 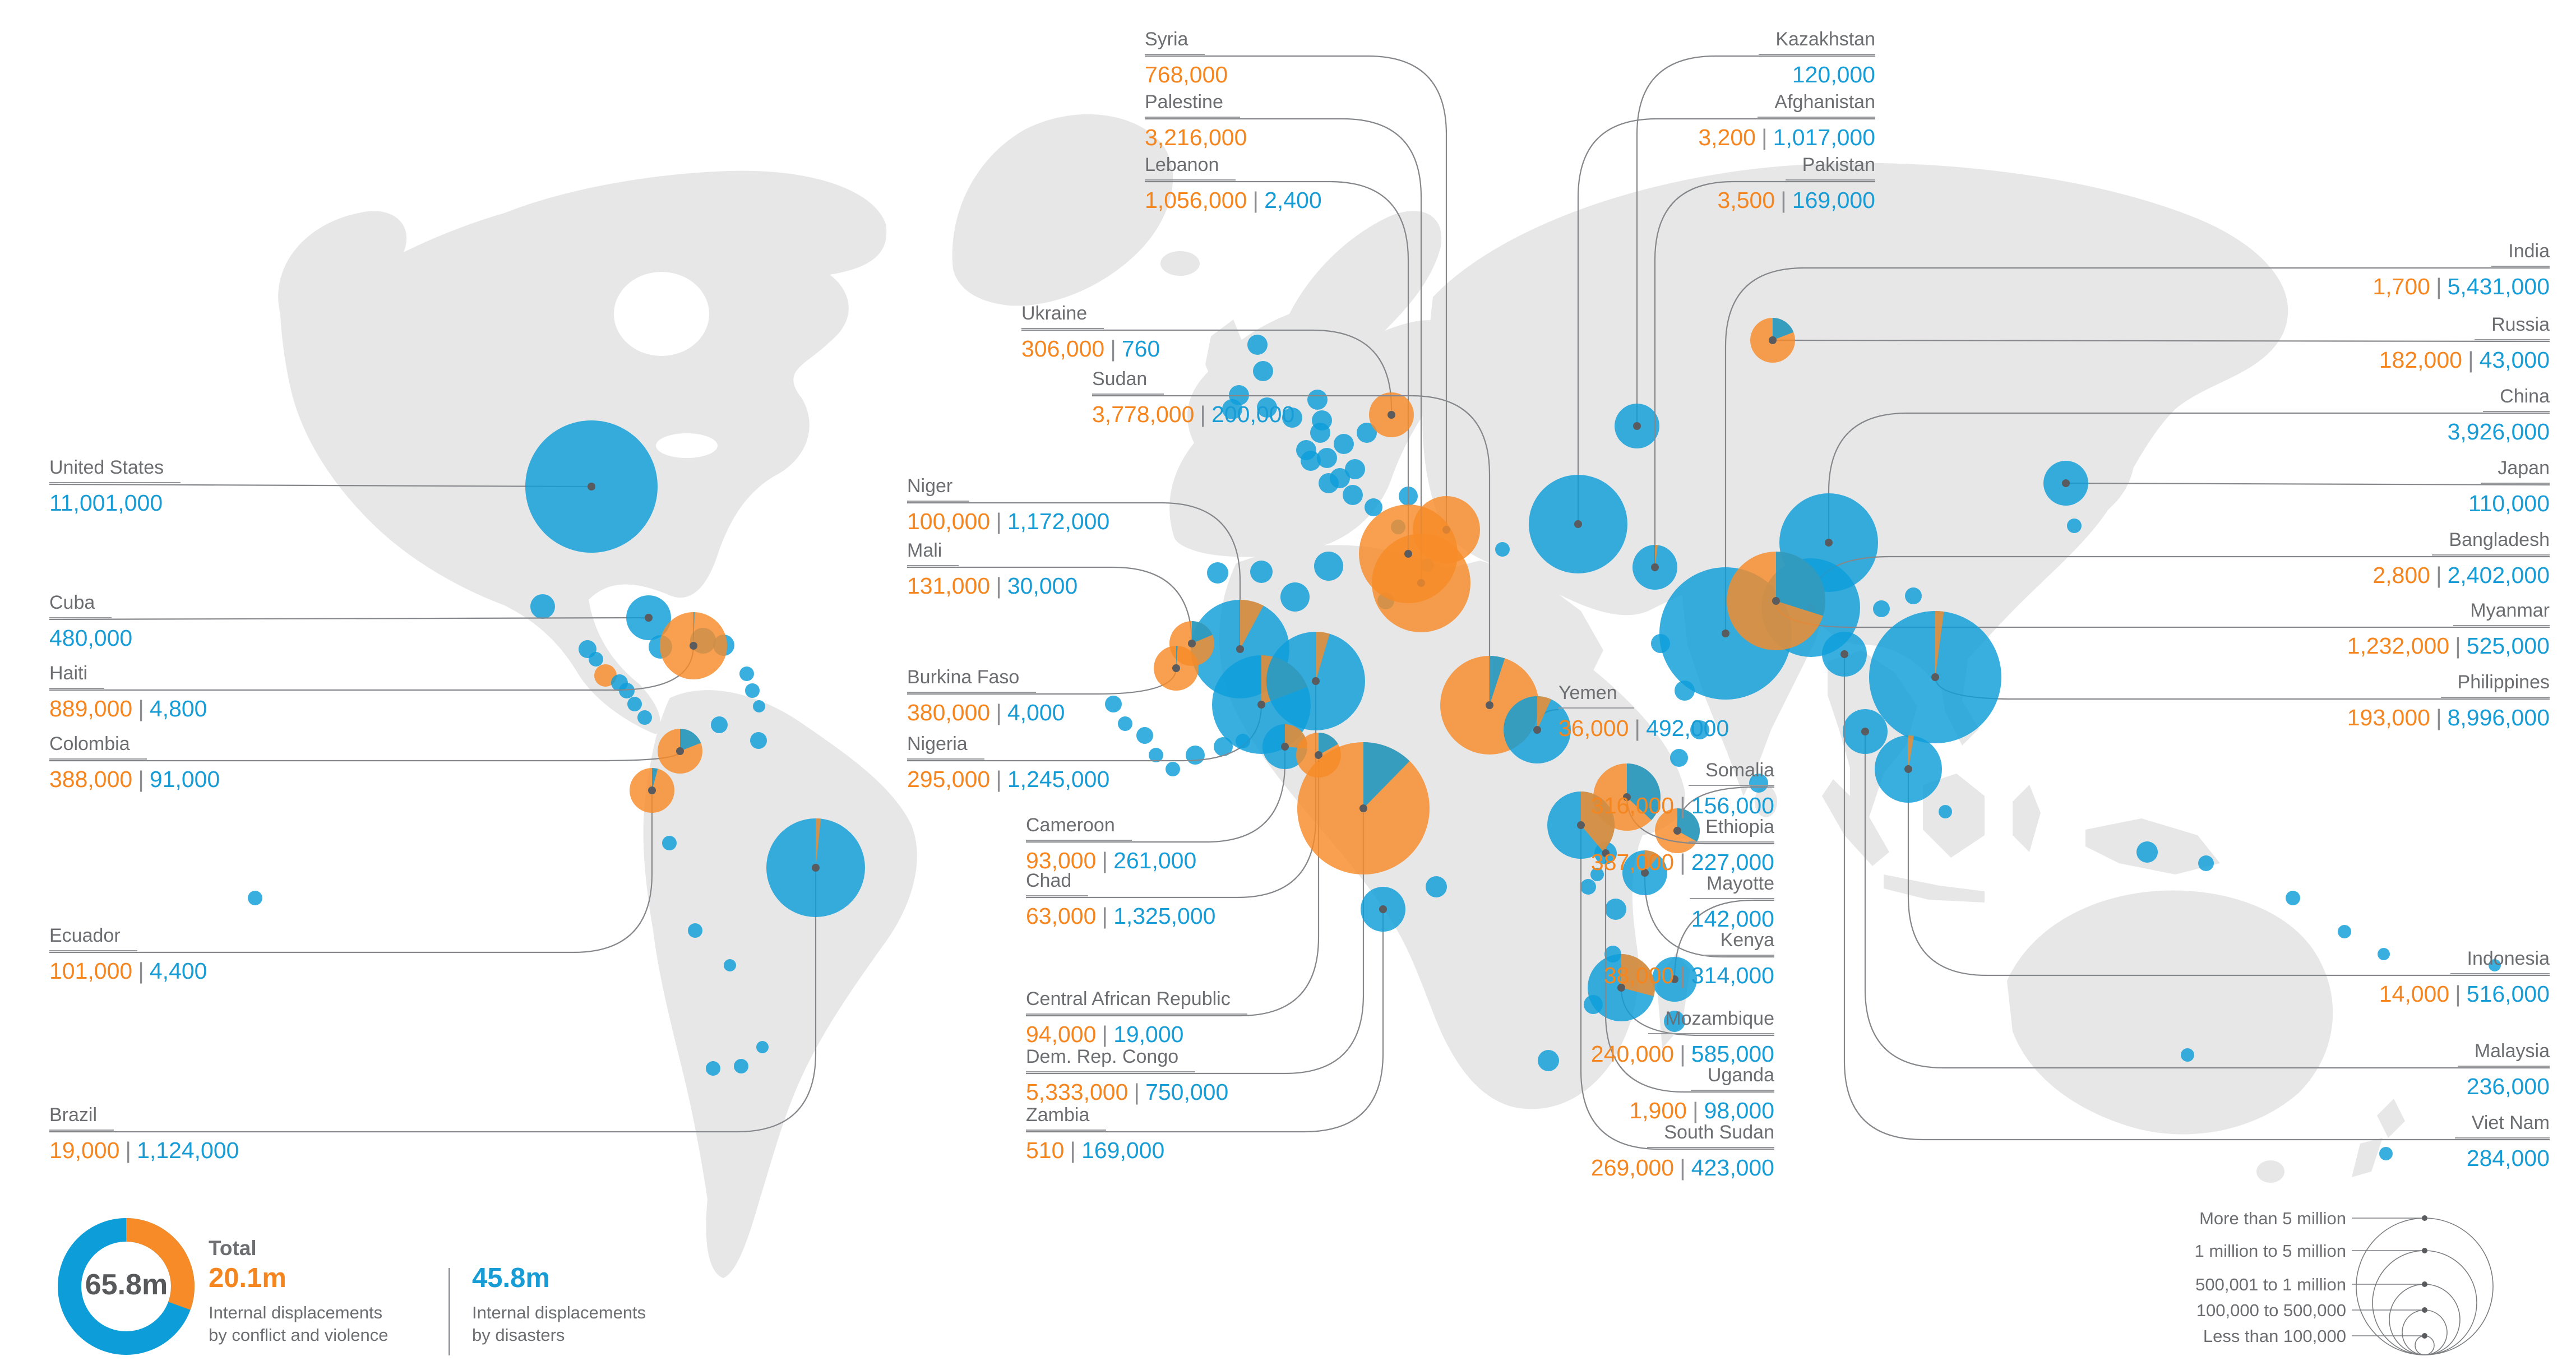 What do you see at coordinates (1111, 861) in the screenshot?
I see `country-values: 93,000 | 261,000` at bounding box center [1111, 861].